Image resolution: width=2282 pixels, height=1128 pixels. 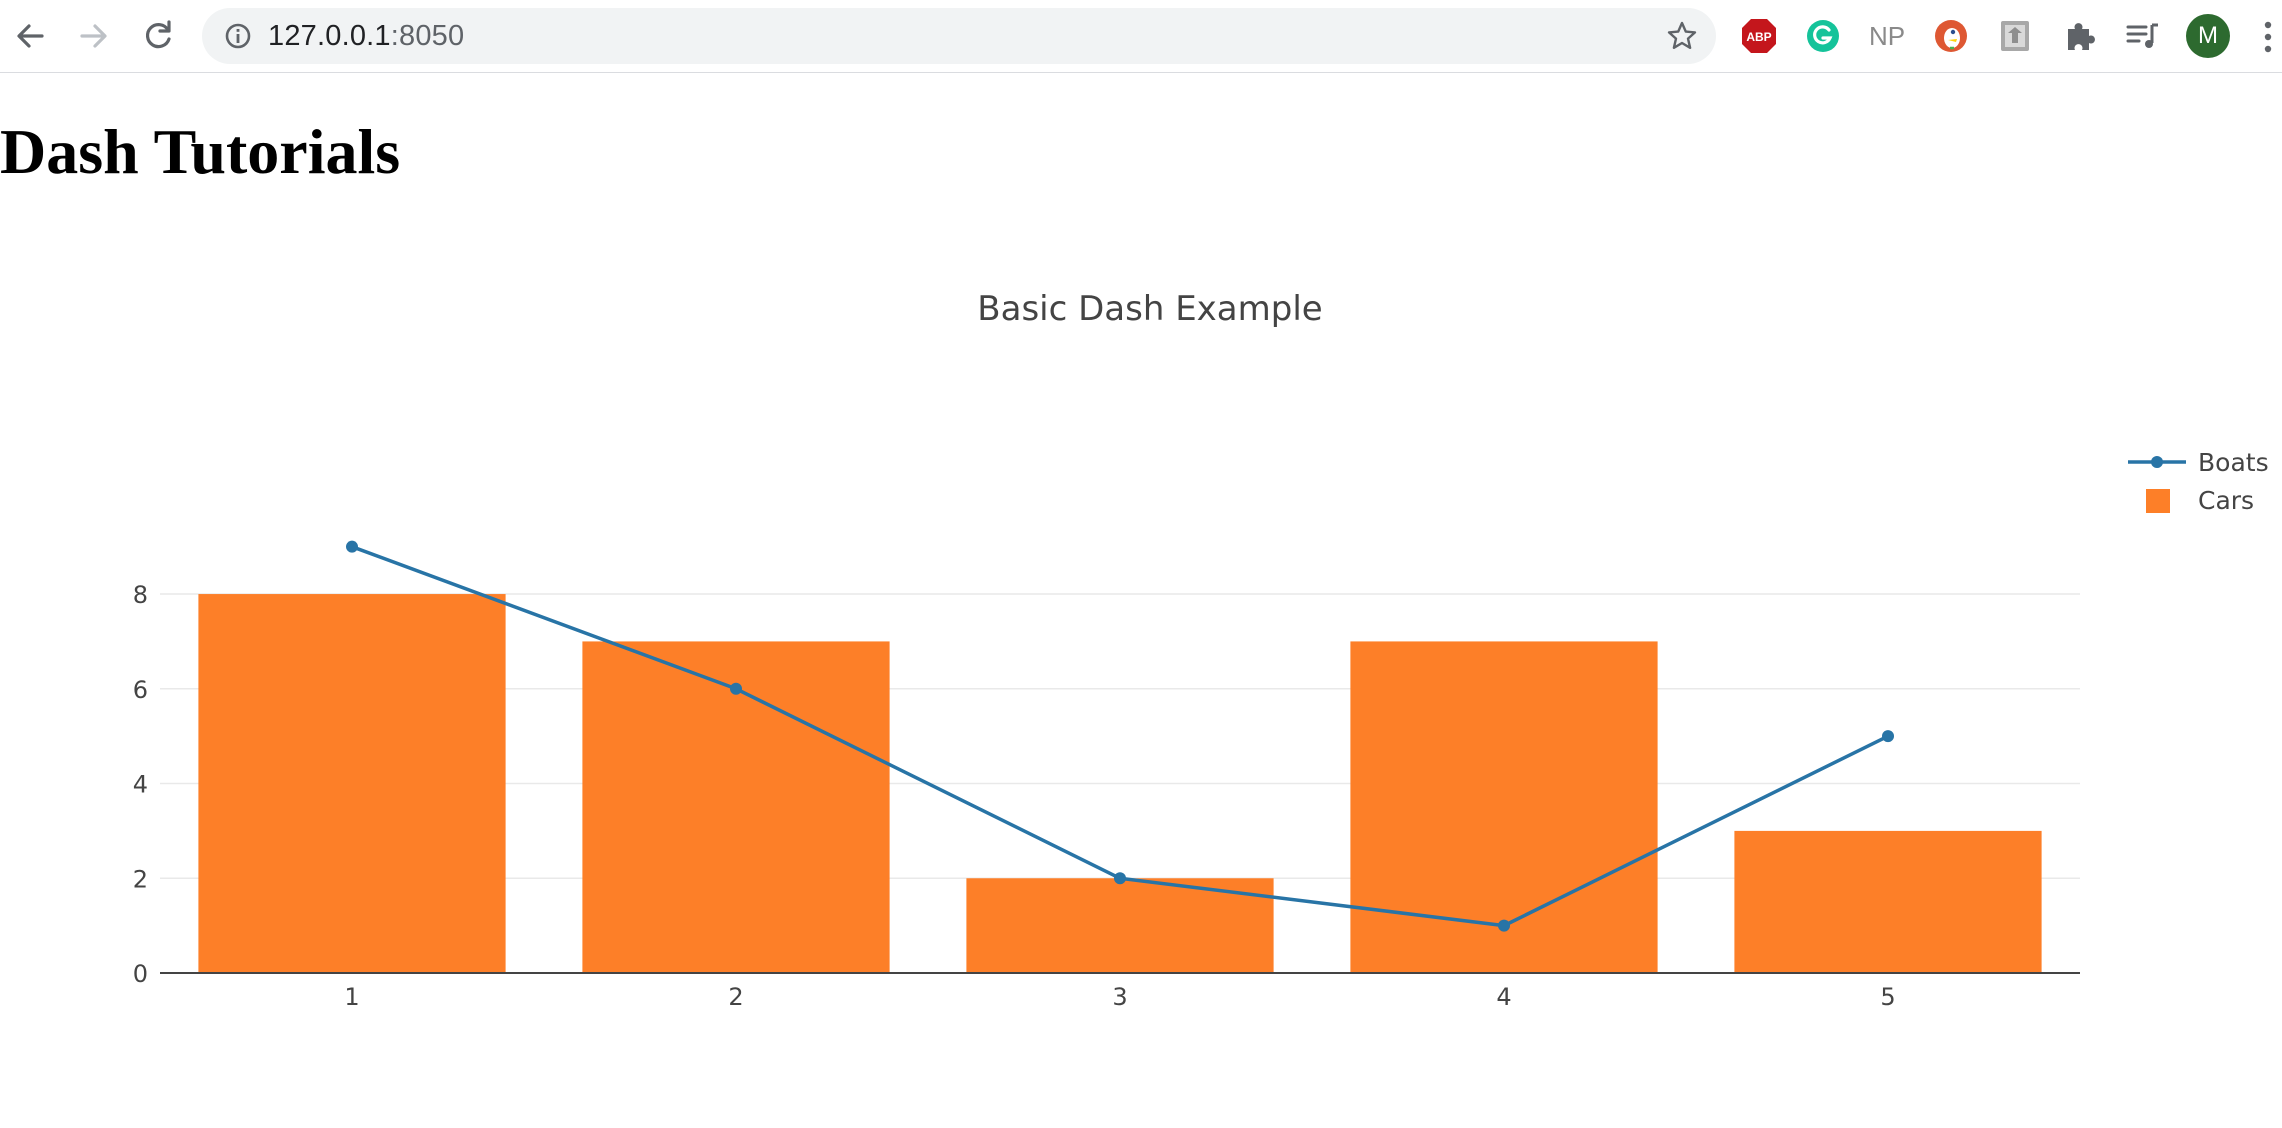 What do you see at coordinates (2198, 481) in the screenshot?
I see `chart-legend: Boats Cars` at bounding box center [2198, 481].